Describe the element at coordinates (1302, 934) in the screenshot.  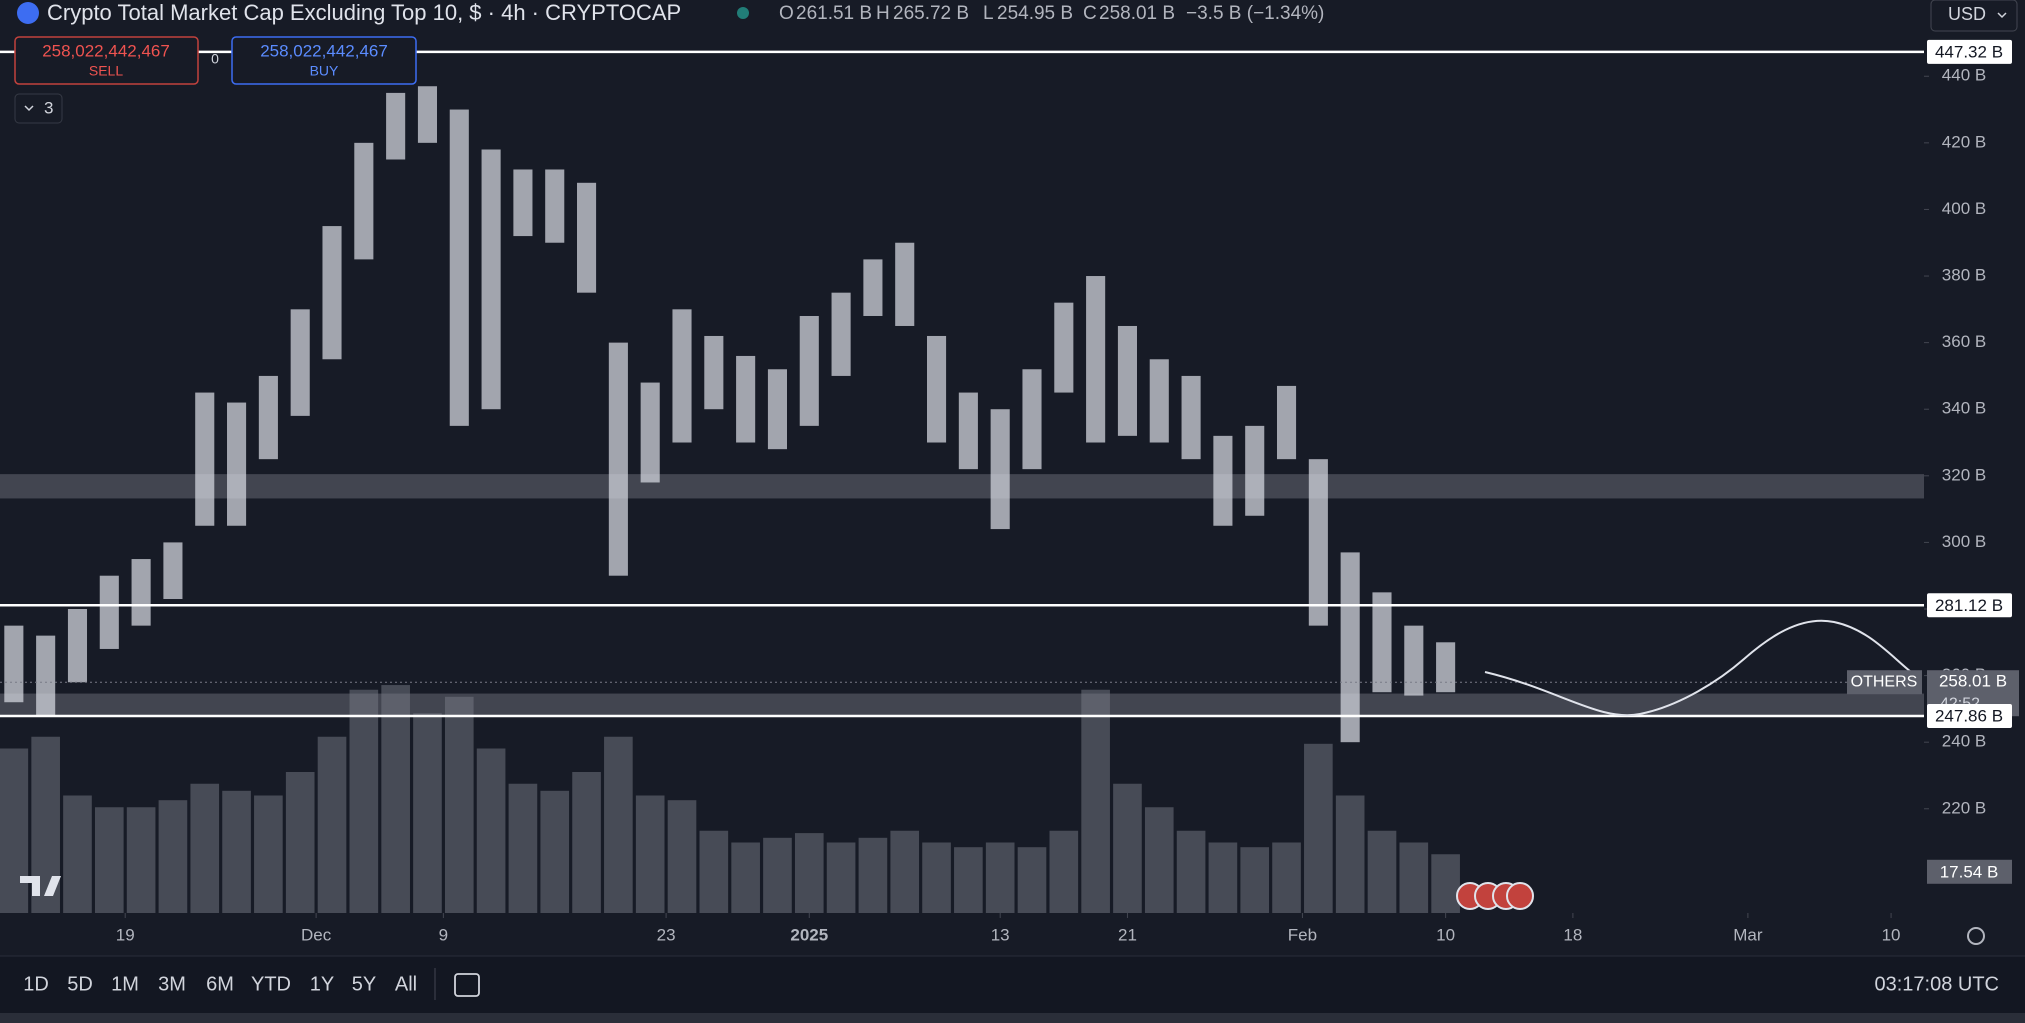
I see `x-tick-label: Feb` at that location.